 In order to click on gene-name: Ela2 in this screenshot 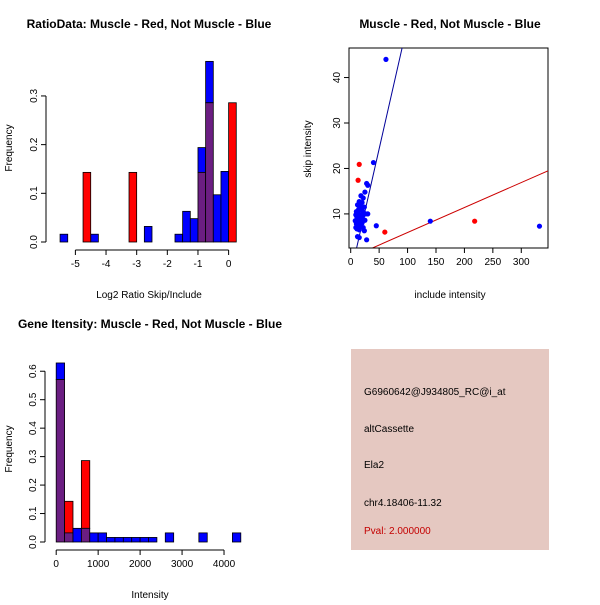, I will do `click(374, 465)`.